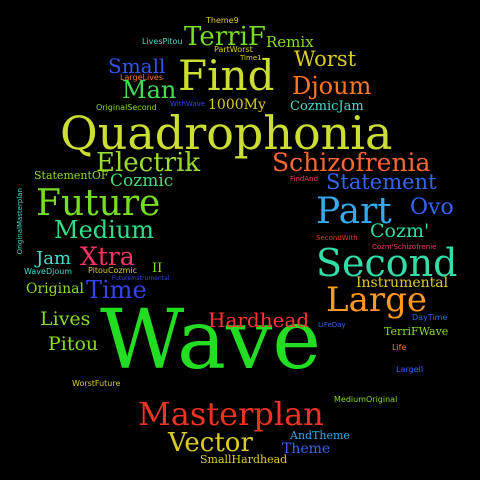 This screenshot has width=480, height=480. Describe the element at coordinates (142, 181) in the screenshot. I see `word-cozmic: Cozmic` at that location.